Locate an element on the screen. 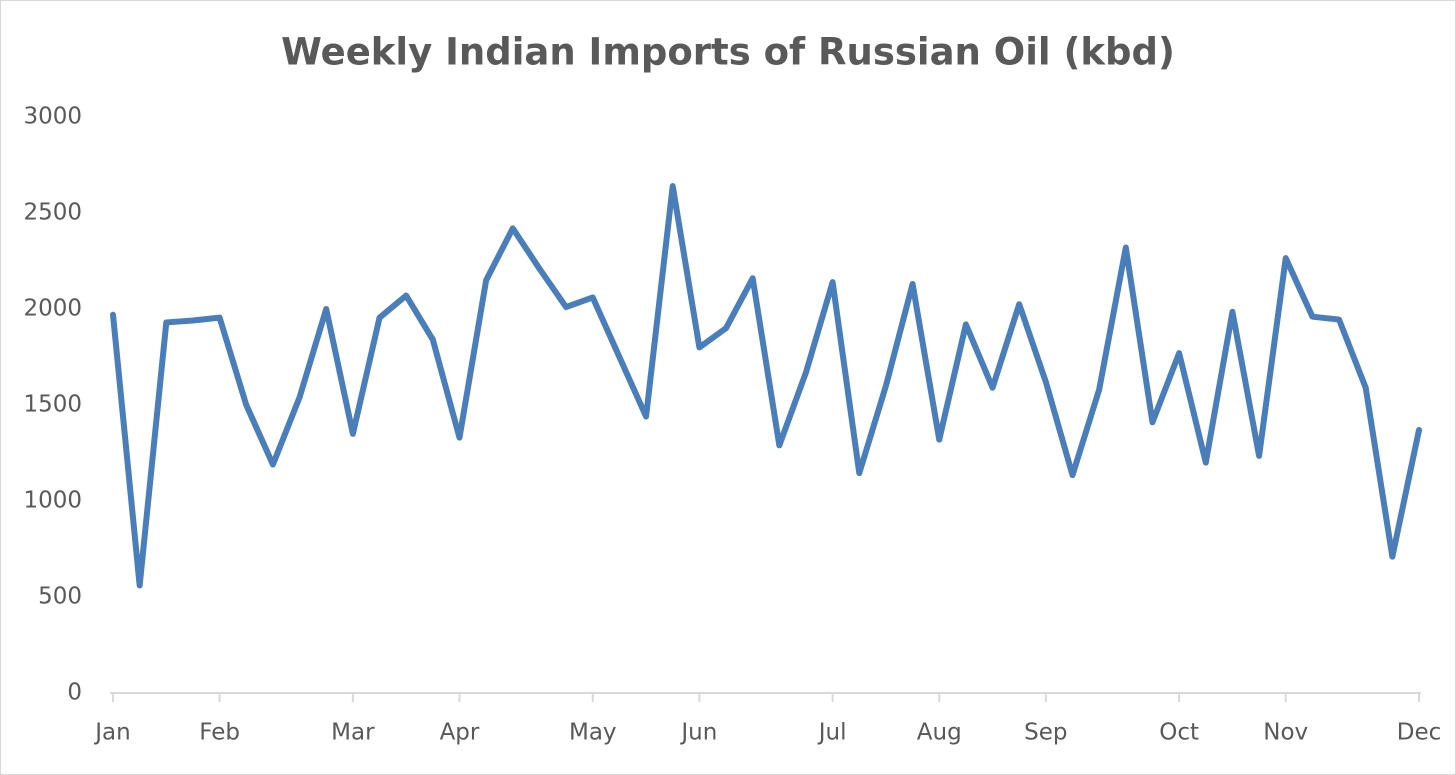 The height and width of the screenshot is (775, 1456). x-tick-label: Apr is located at coordinates (460, 733).